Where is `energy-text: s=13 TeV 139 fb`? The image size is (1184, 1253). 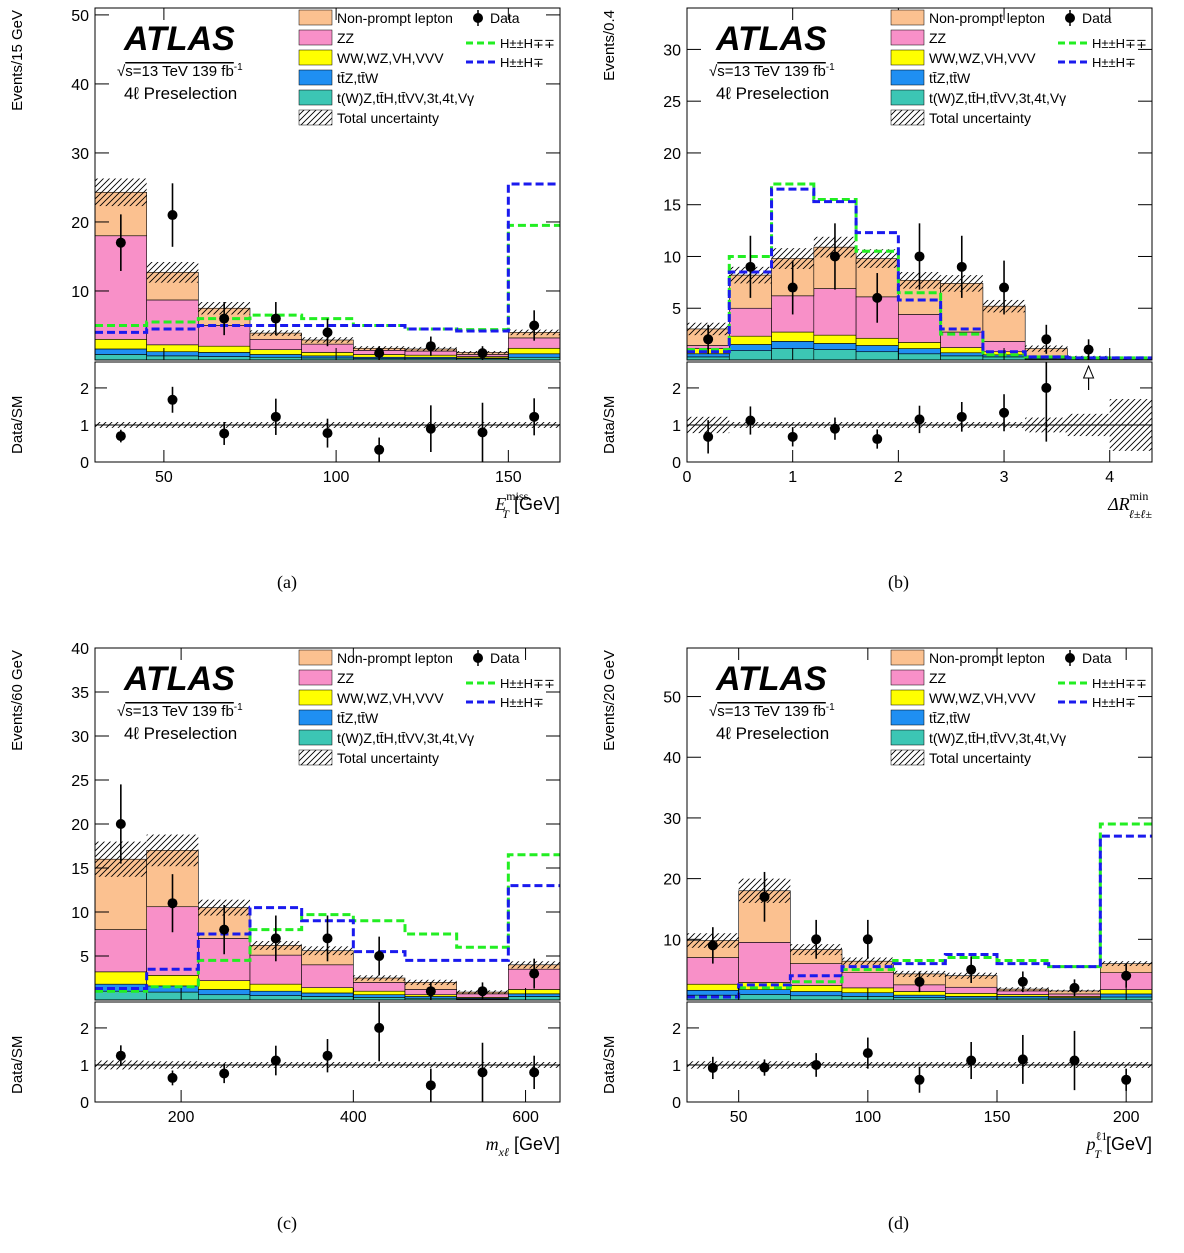
energy-text: s=13 TeV 139 fb is located at coordinates (179, 71).